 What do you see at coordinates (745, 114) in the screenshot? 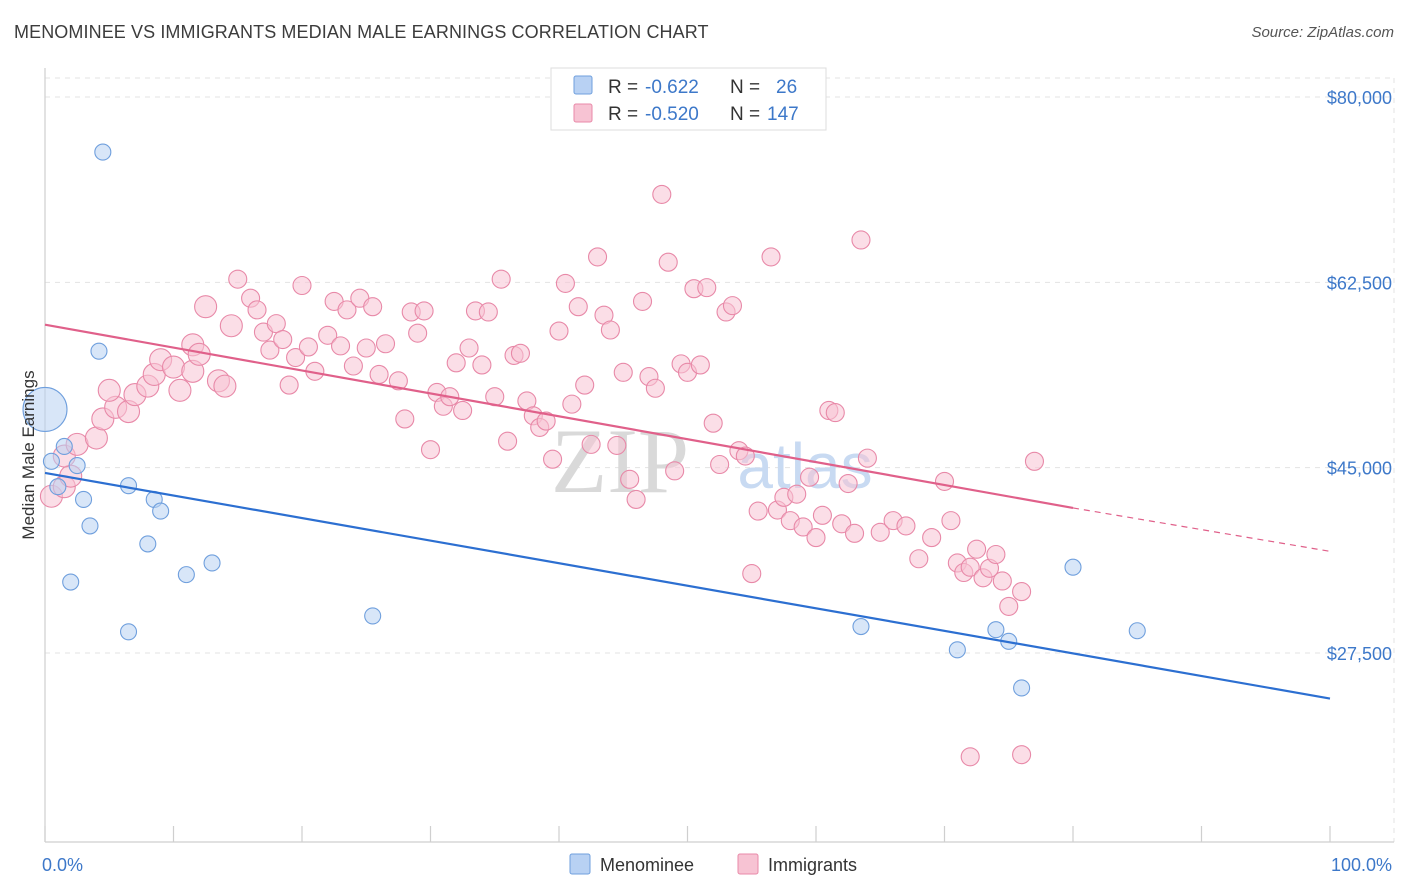
I see `legend-n-label: N =` at bounding box center [745, 114].